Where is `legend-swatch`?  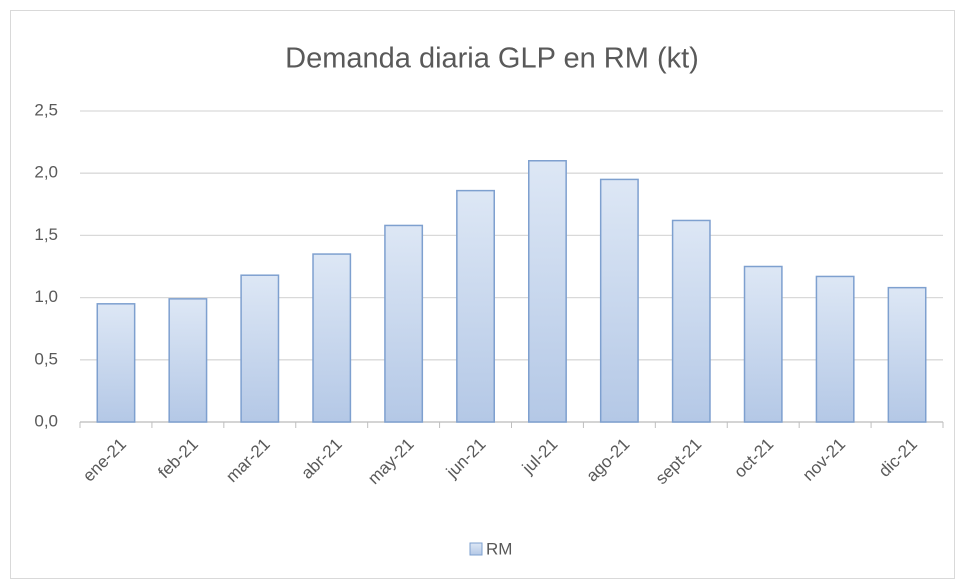 legend-swatch is located at coordinates (476, 549).